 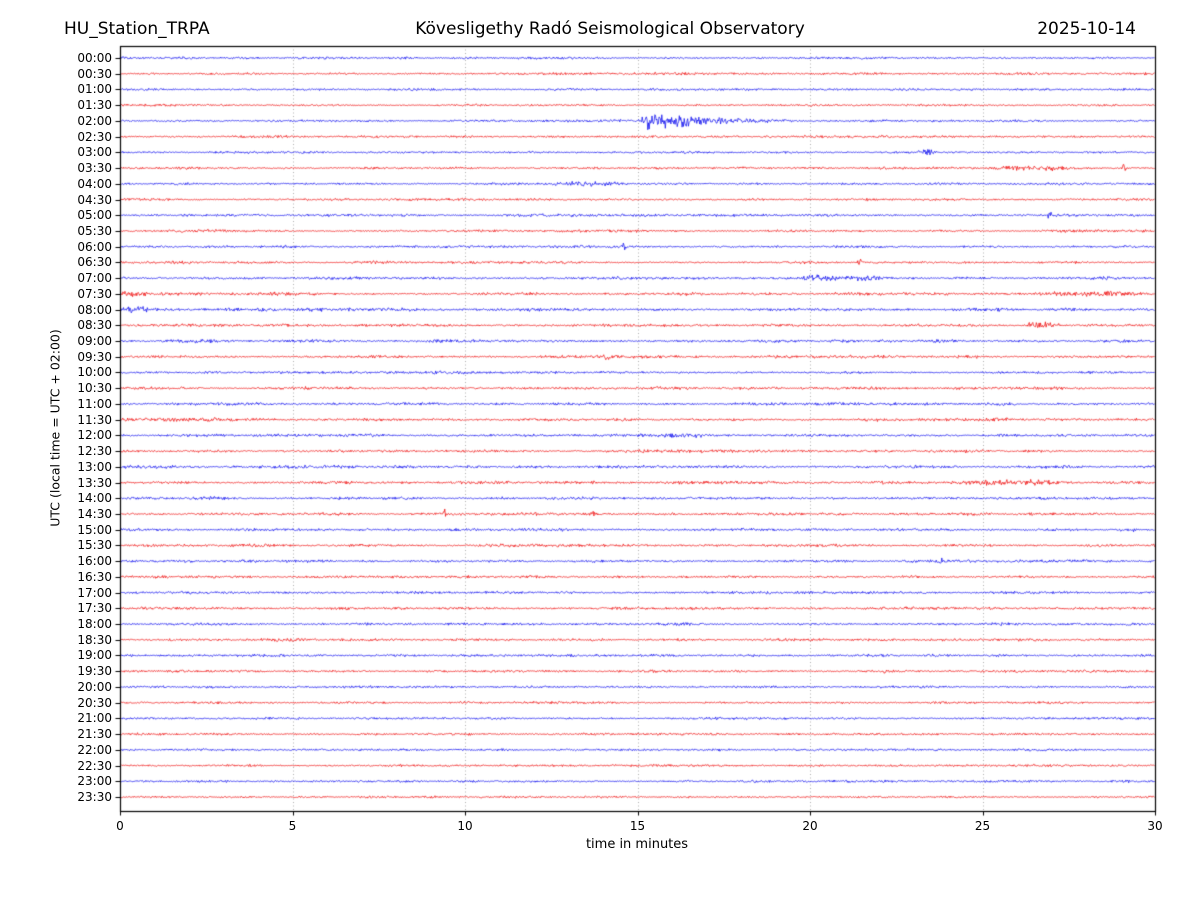 What do you see at coordinates (94, 372) in the screenshot?
I see `y-tick-label: 10:00` at bounding box center [94, 372].